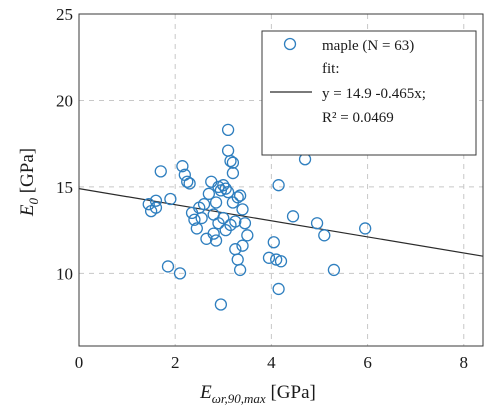  I want to click on y-tick-label: 10, so click(64, 273).